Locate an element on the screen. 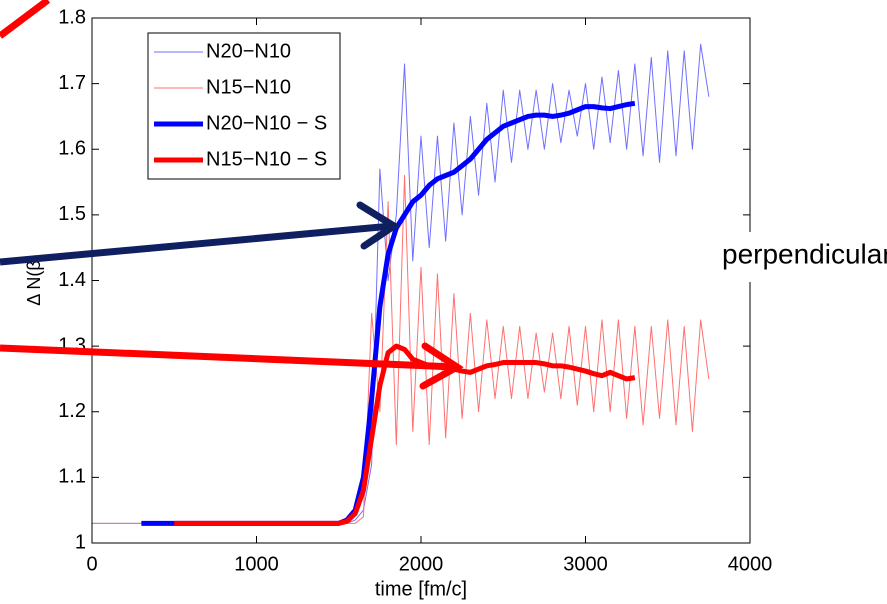 This screenshot has height=604, width=887. y-tick-label: 1.8 is located at coordinates (72, 17).